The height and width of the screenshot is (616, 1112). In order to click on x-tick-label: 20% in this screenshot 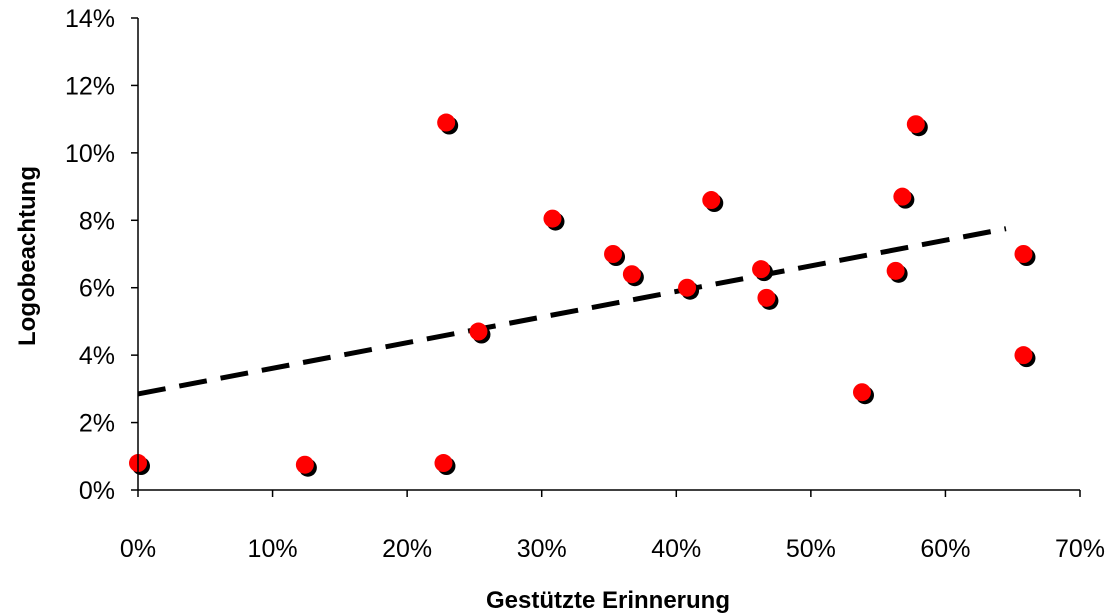, I will do `click(407, 549)`.